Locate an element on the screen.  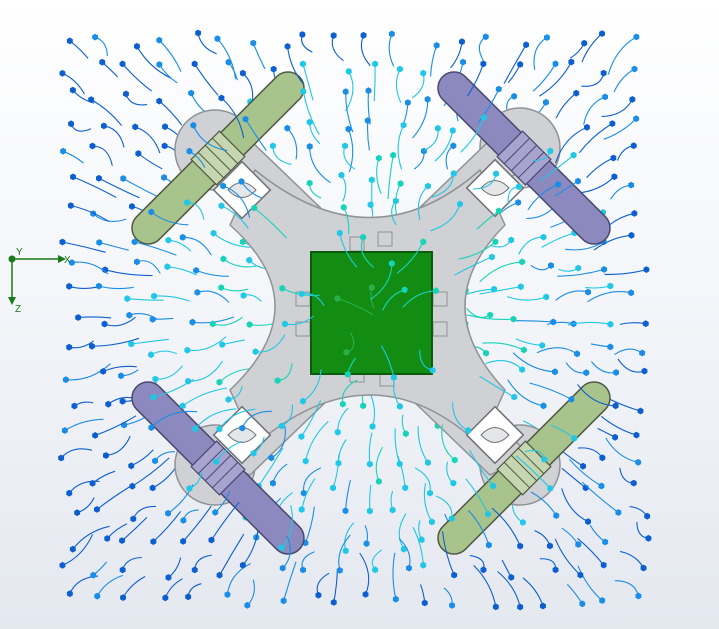
z-axis-label: Z is located at coordinates (18, 309).